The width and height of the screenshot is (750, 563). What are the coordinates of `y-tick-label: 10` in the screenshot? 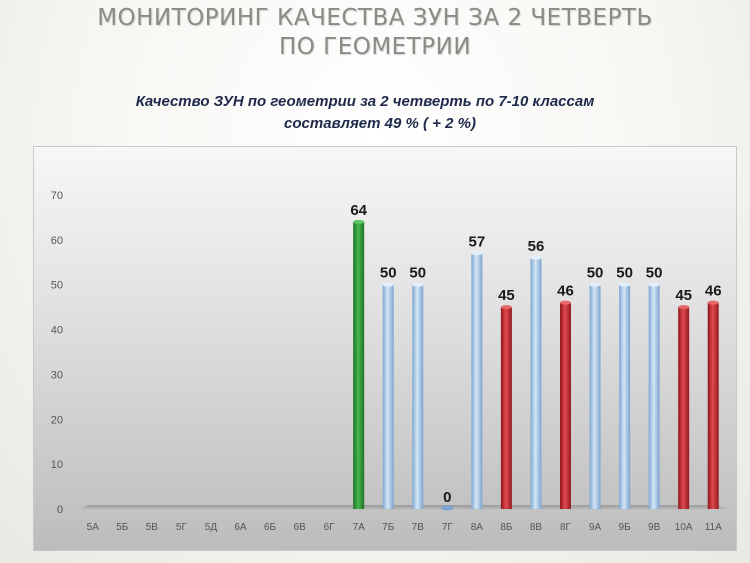 It's located at (57, 465).